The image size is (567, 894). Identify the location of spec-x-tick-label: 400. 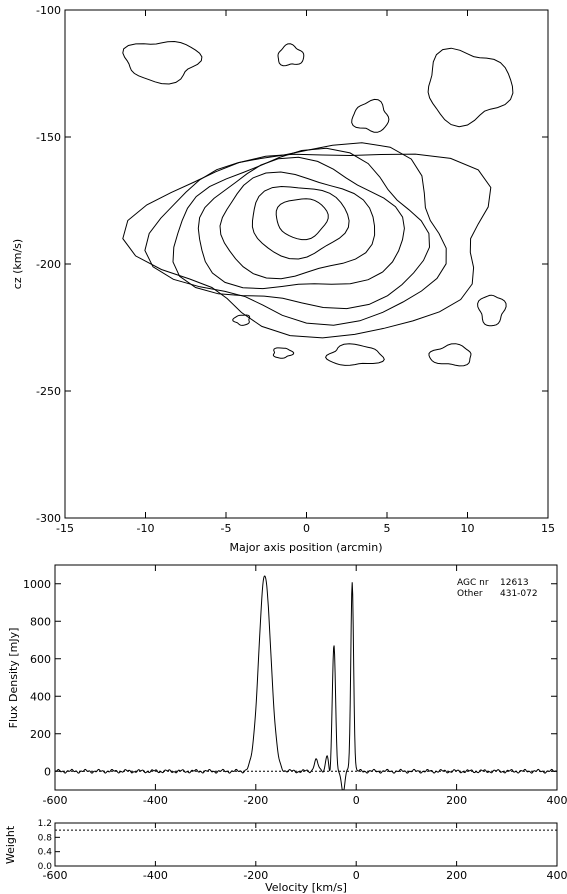
(557, 800).